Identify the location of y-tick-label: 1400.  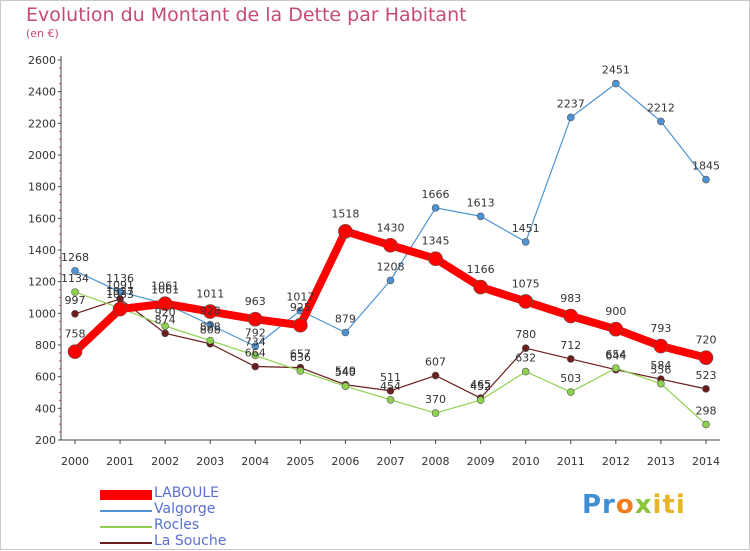
(42, 250).